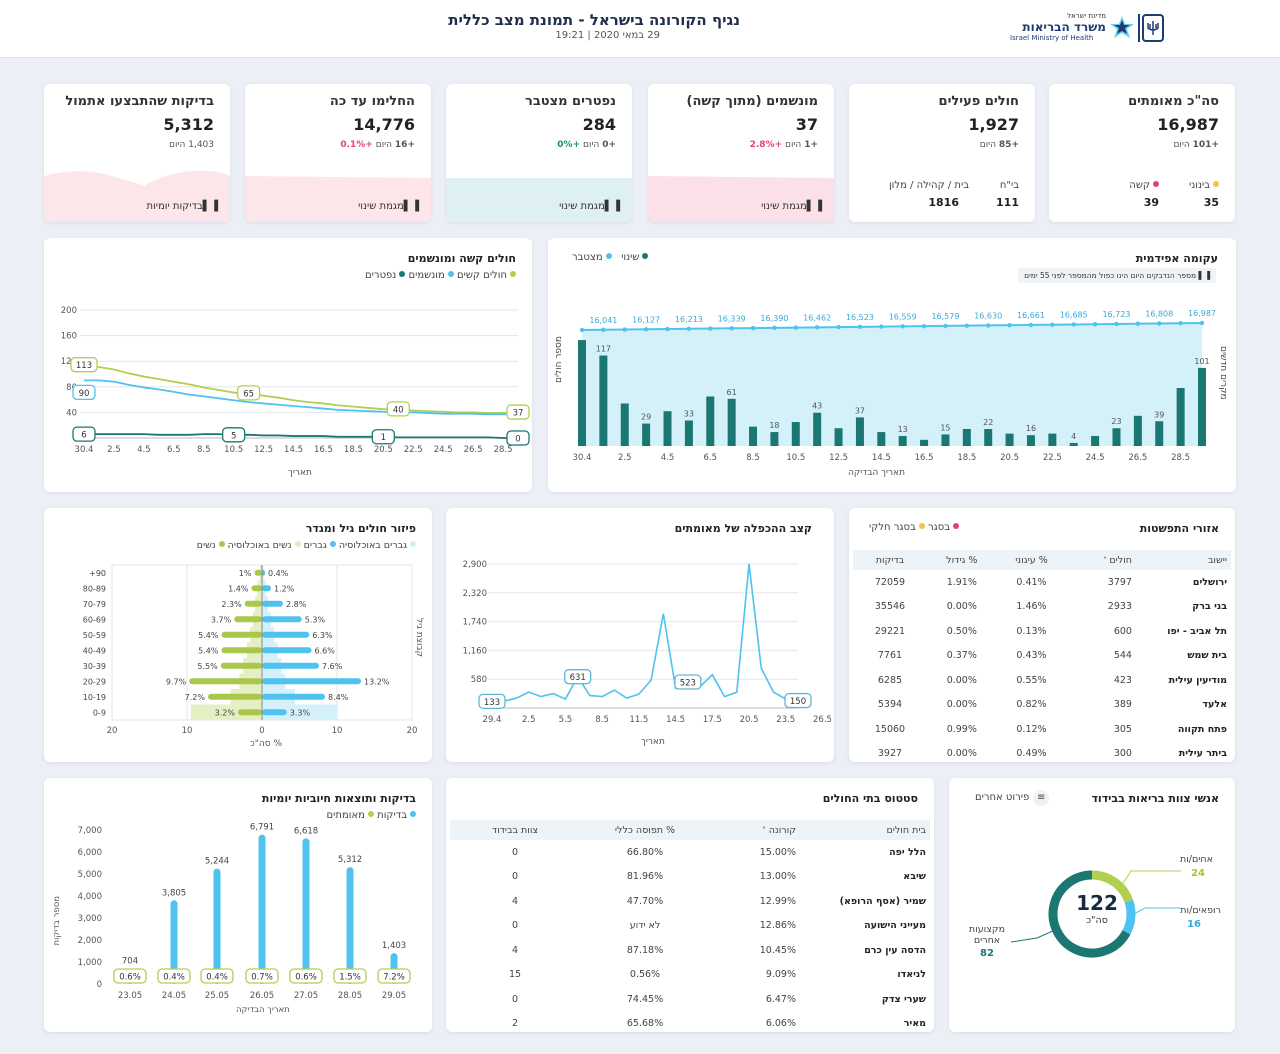  I want to click on table-header-row: יישוב חולים ˄ % עיגוני % גידול בדיקות, so click(1042, 560).